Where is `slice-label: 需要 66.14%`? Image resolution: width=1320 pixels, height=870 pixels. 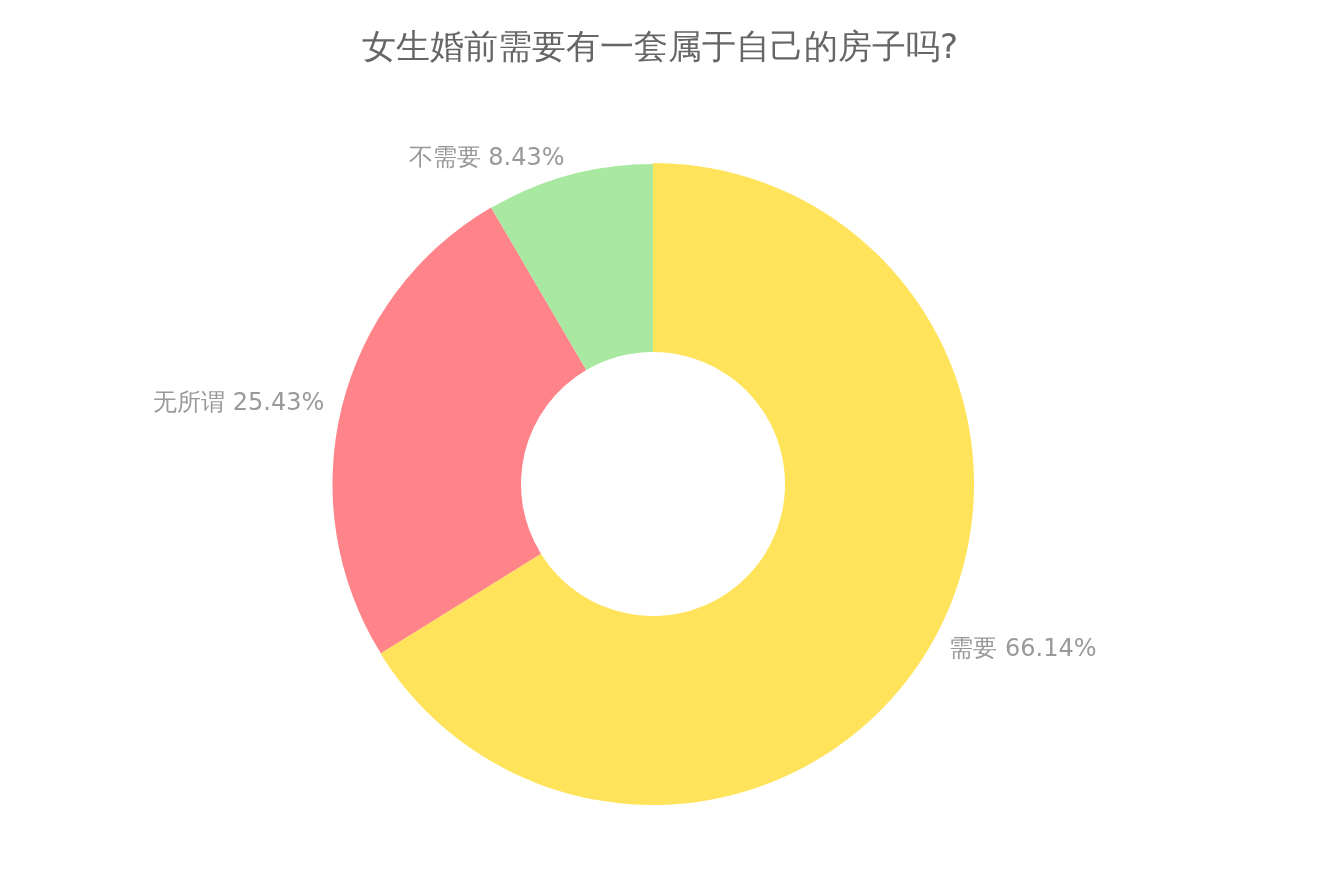 slice-label: 需要 66.14% is located at coordinates (1023, 647).